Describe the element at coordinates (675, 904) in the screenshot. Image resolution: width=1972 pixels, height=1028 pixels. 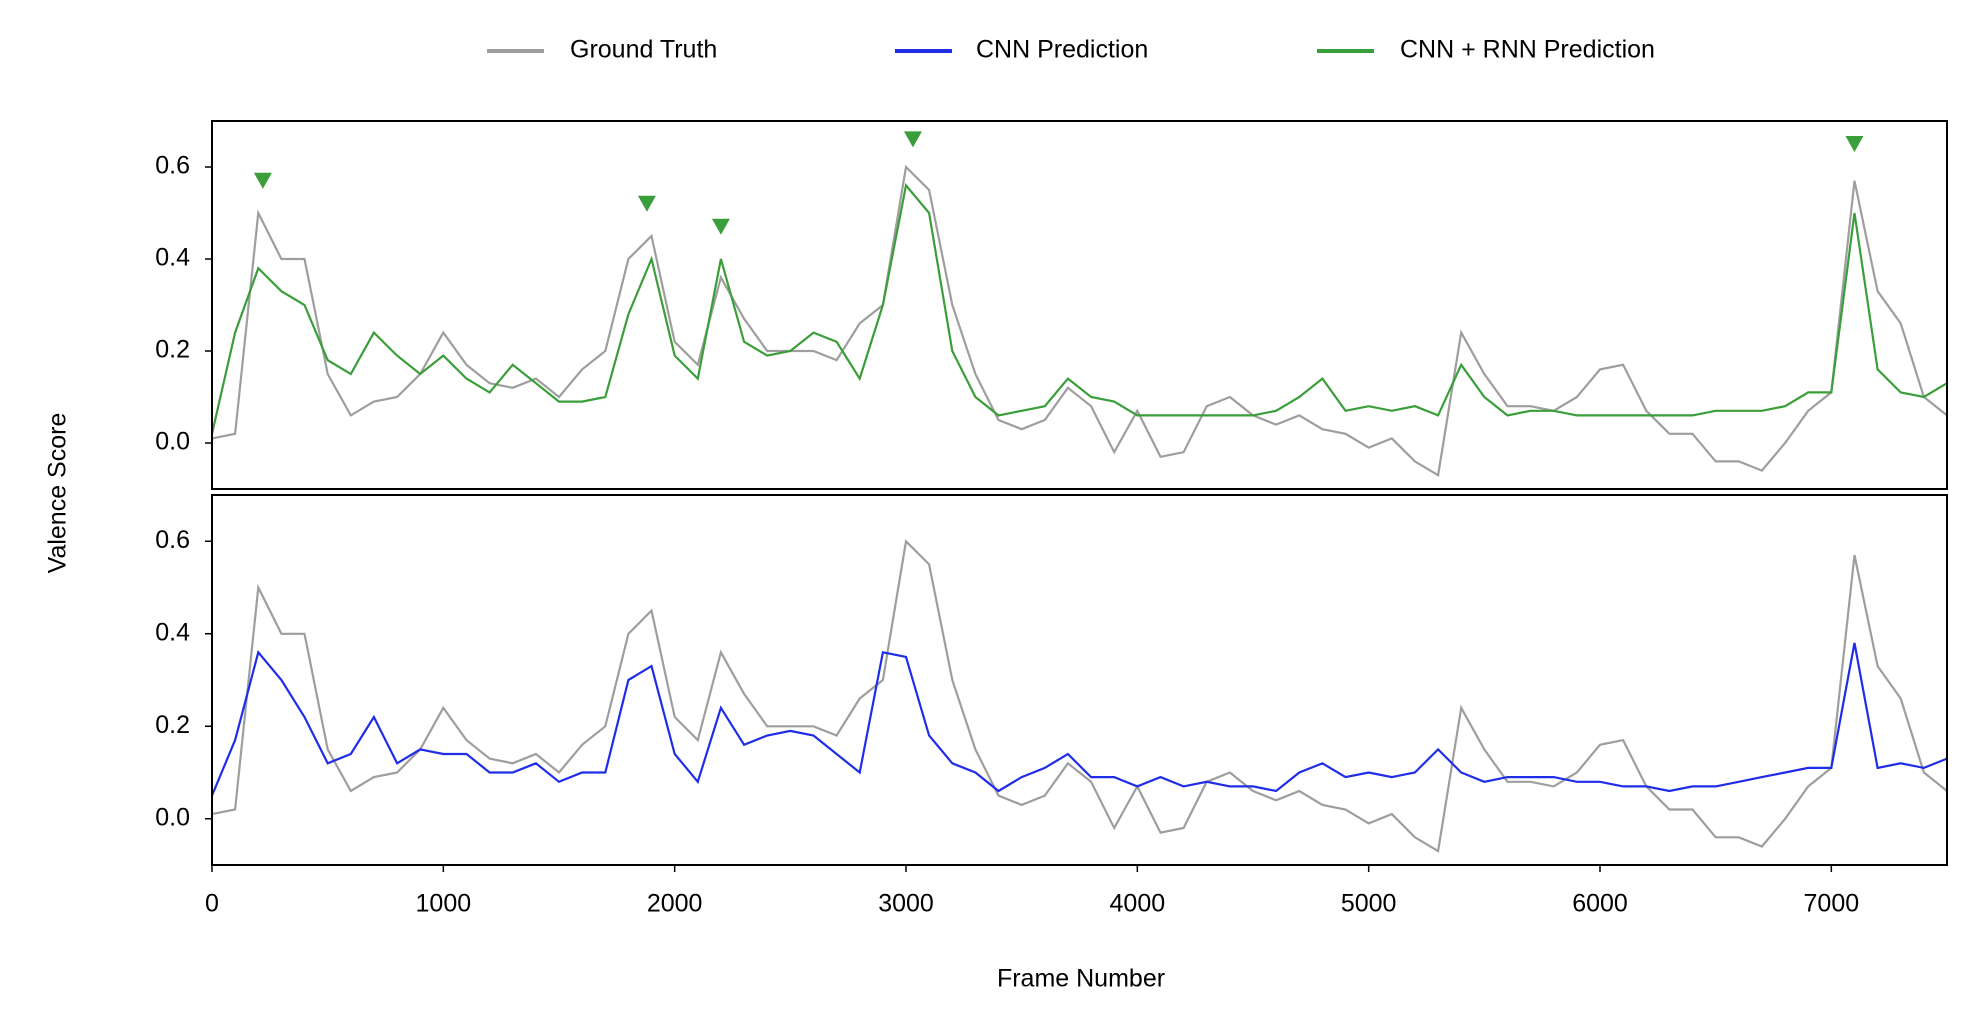
I see `x-tick-label: 2000` at that location.